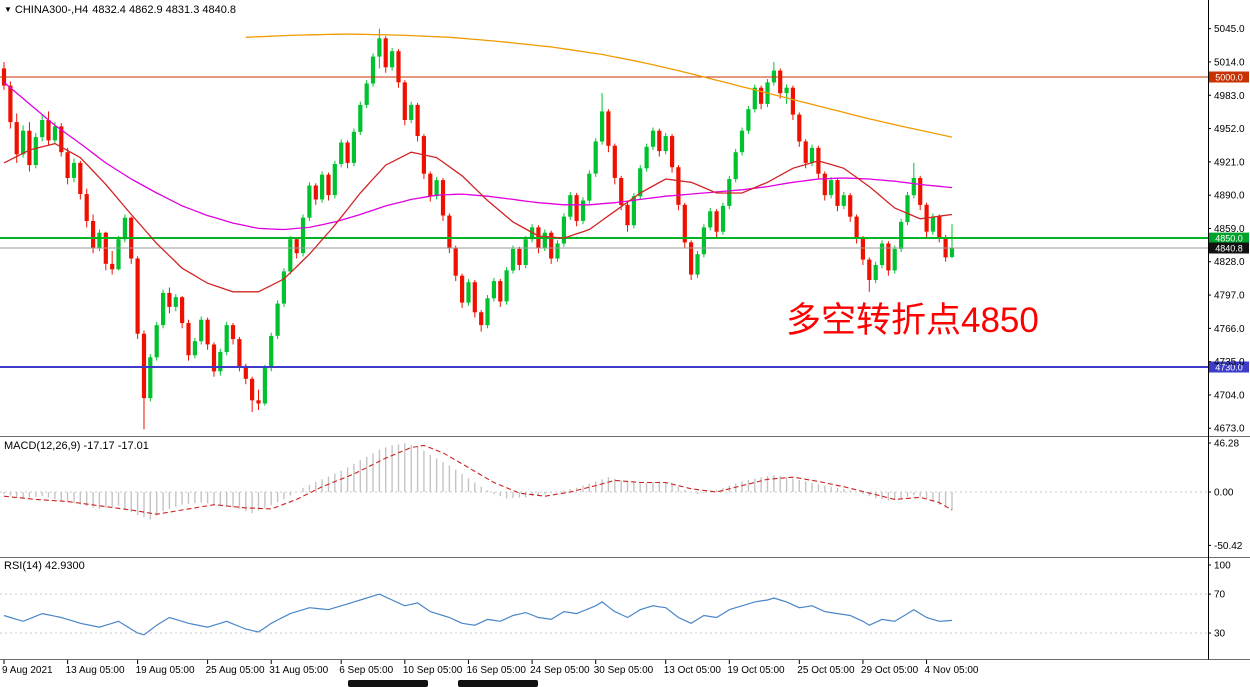 The width and height of the screenshot is (1250, 687). I want to click on rsi-panel: 100 70 30, so click(615, 600).